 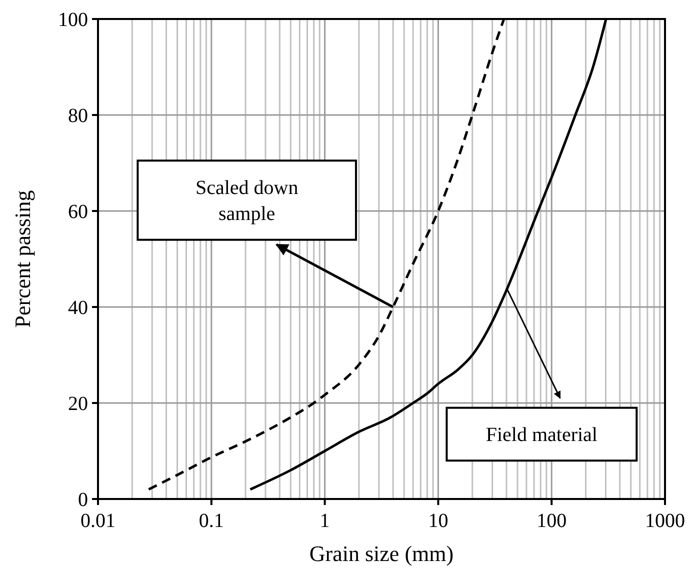 I want to click on y-tick-label: 20, so click(x=78, y=404).